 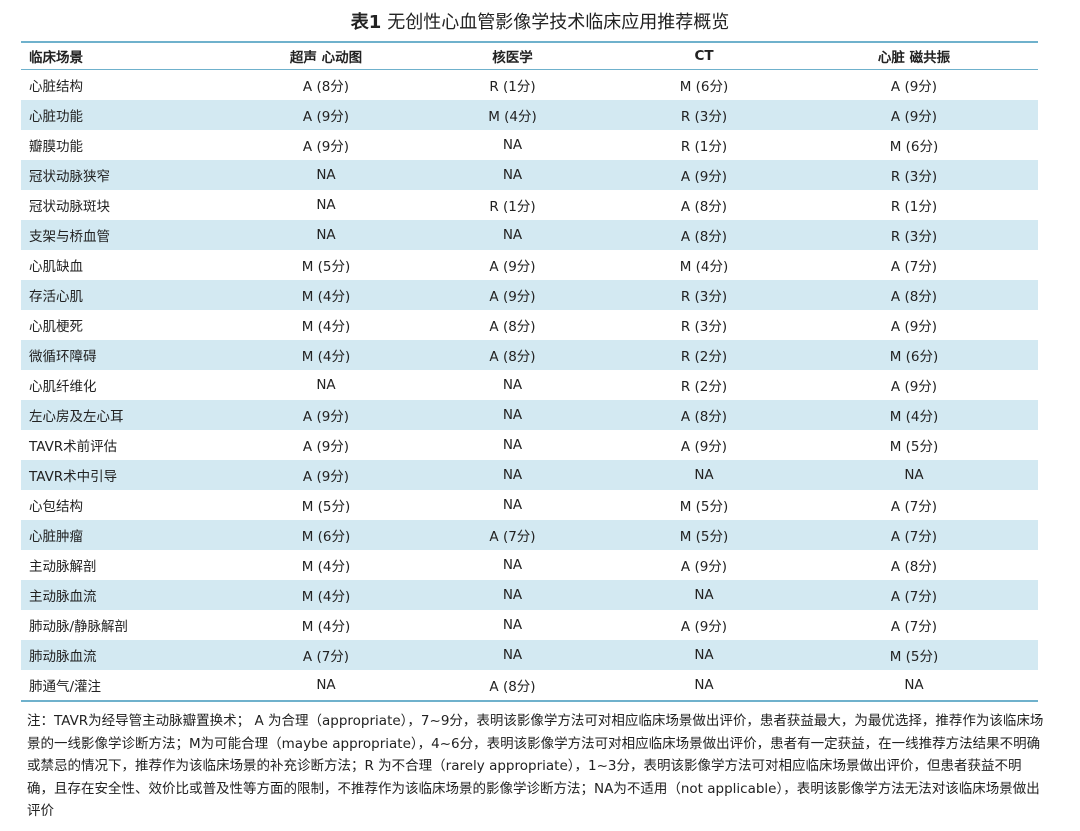 I want to click on table-row: 左心房及左心耳 A (9分) NA A (8分) M (4分), so click(x=529, y=415).